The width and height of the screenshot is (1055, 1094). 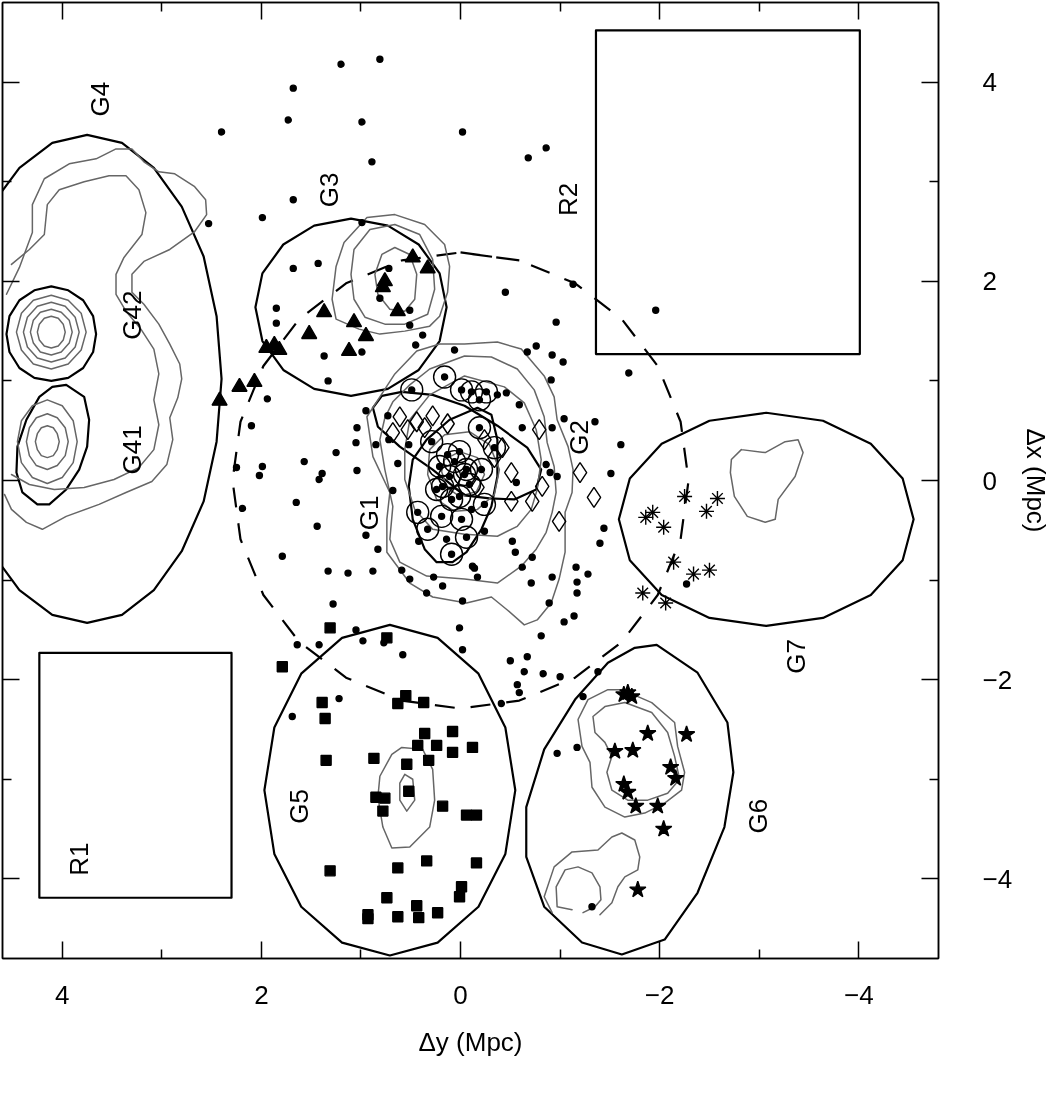 I want to click on x-tick-label: 4, so click(x=62, y=994).